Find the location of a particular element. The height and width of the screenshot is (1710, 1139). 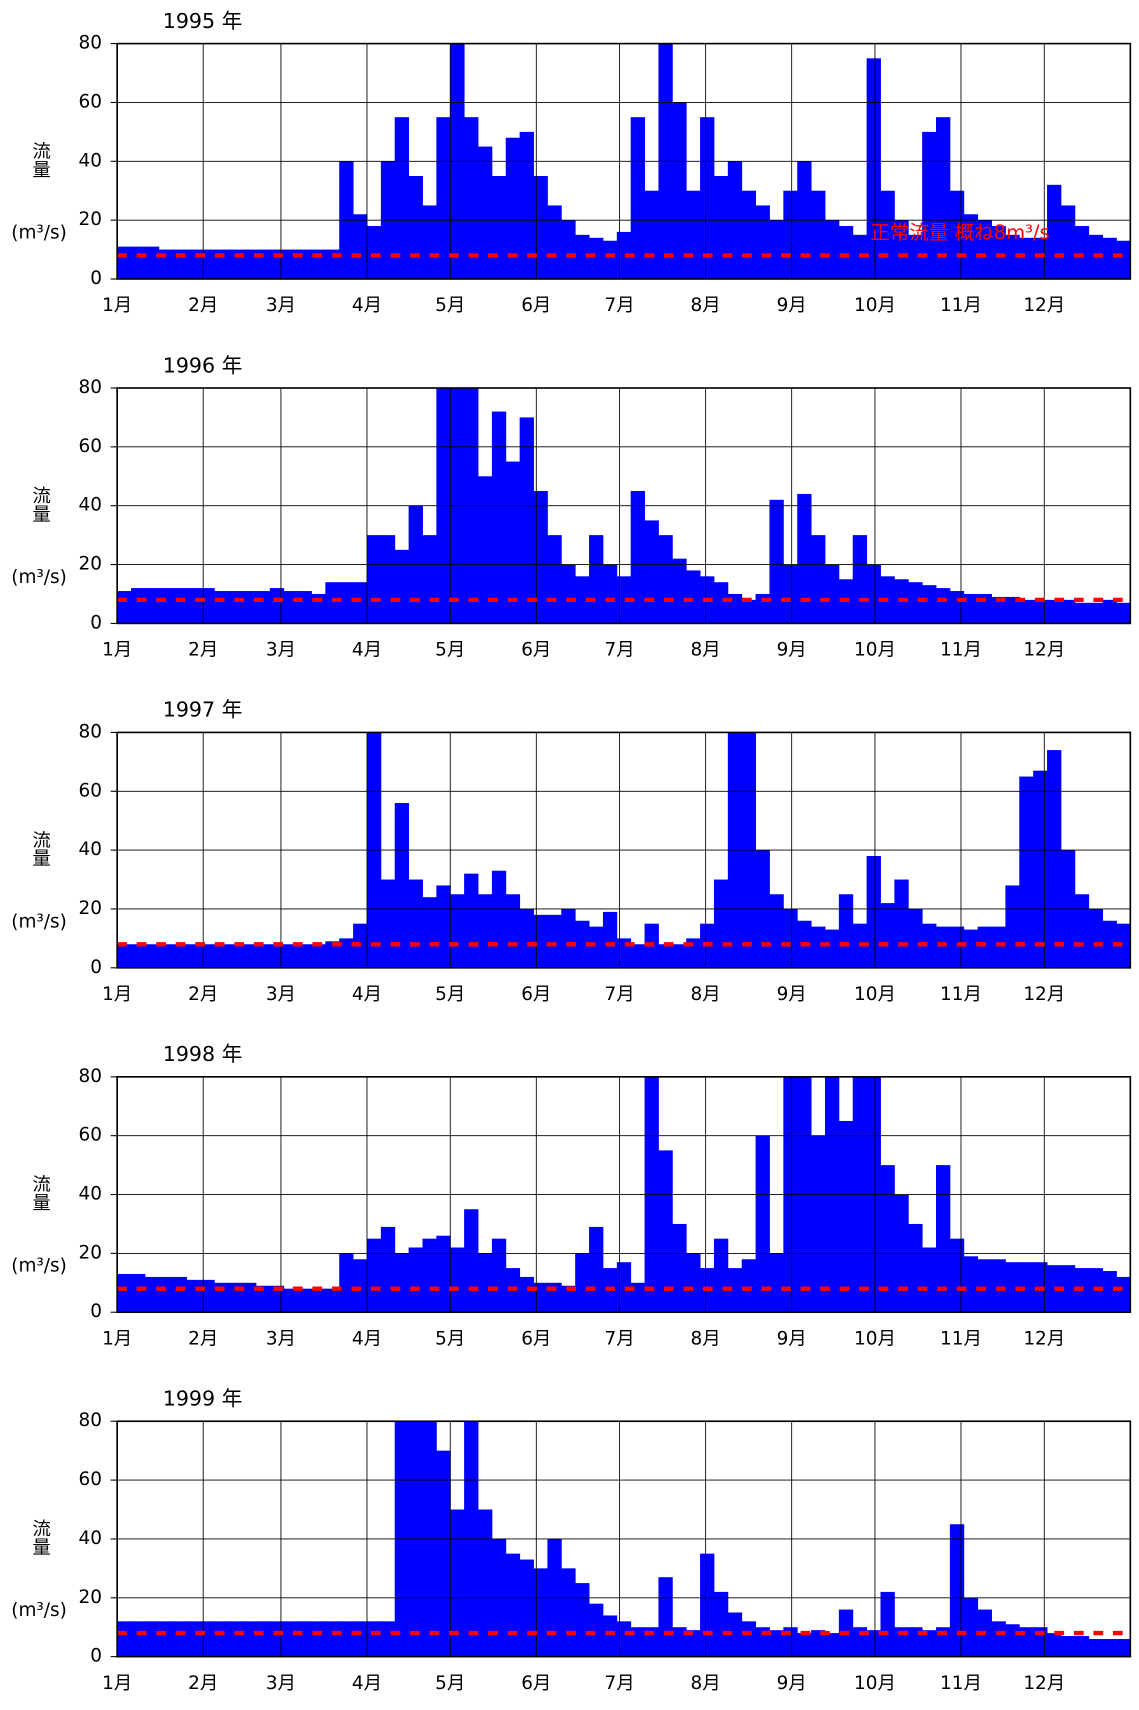

y-axis-unit: (m³/s) is located at coordinates (39, 577).